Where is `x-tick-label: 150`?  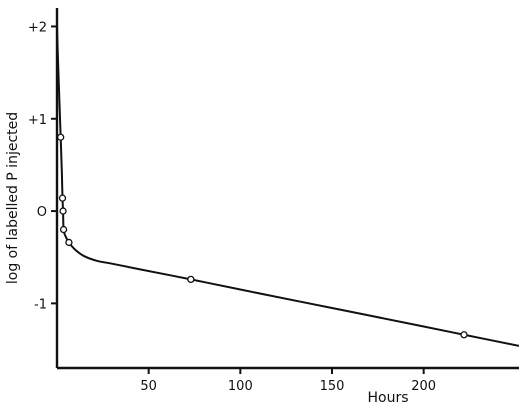 x-tick-label: 150 is located at coordinates (332, 386).